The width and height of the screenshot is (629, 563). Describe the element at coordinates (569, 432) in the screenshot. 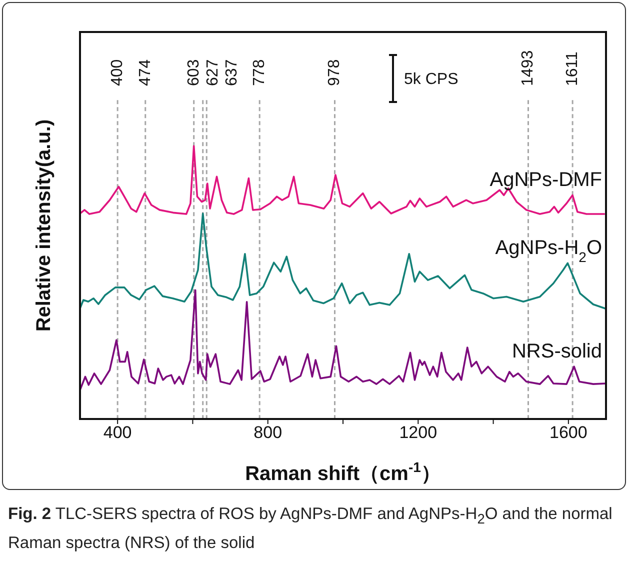

I see `x-tick-label: 1600` at that location.